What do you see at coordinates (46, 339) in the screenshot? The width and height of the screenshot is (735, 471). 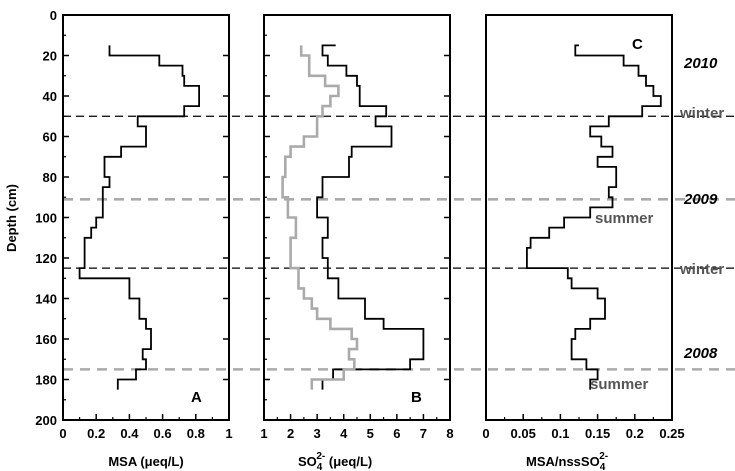 I see `y-tick-label: 160` at bounding box center [46, 339].